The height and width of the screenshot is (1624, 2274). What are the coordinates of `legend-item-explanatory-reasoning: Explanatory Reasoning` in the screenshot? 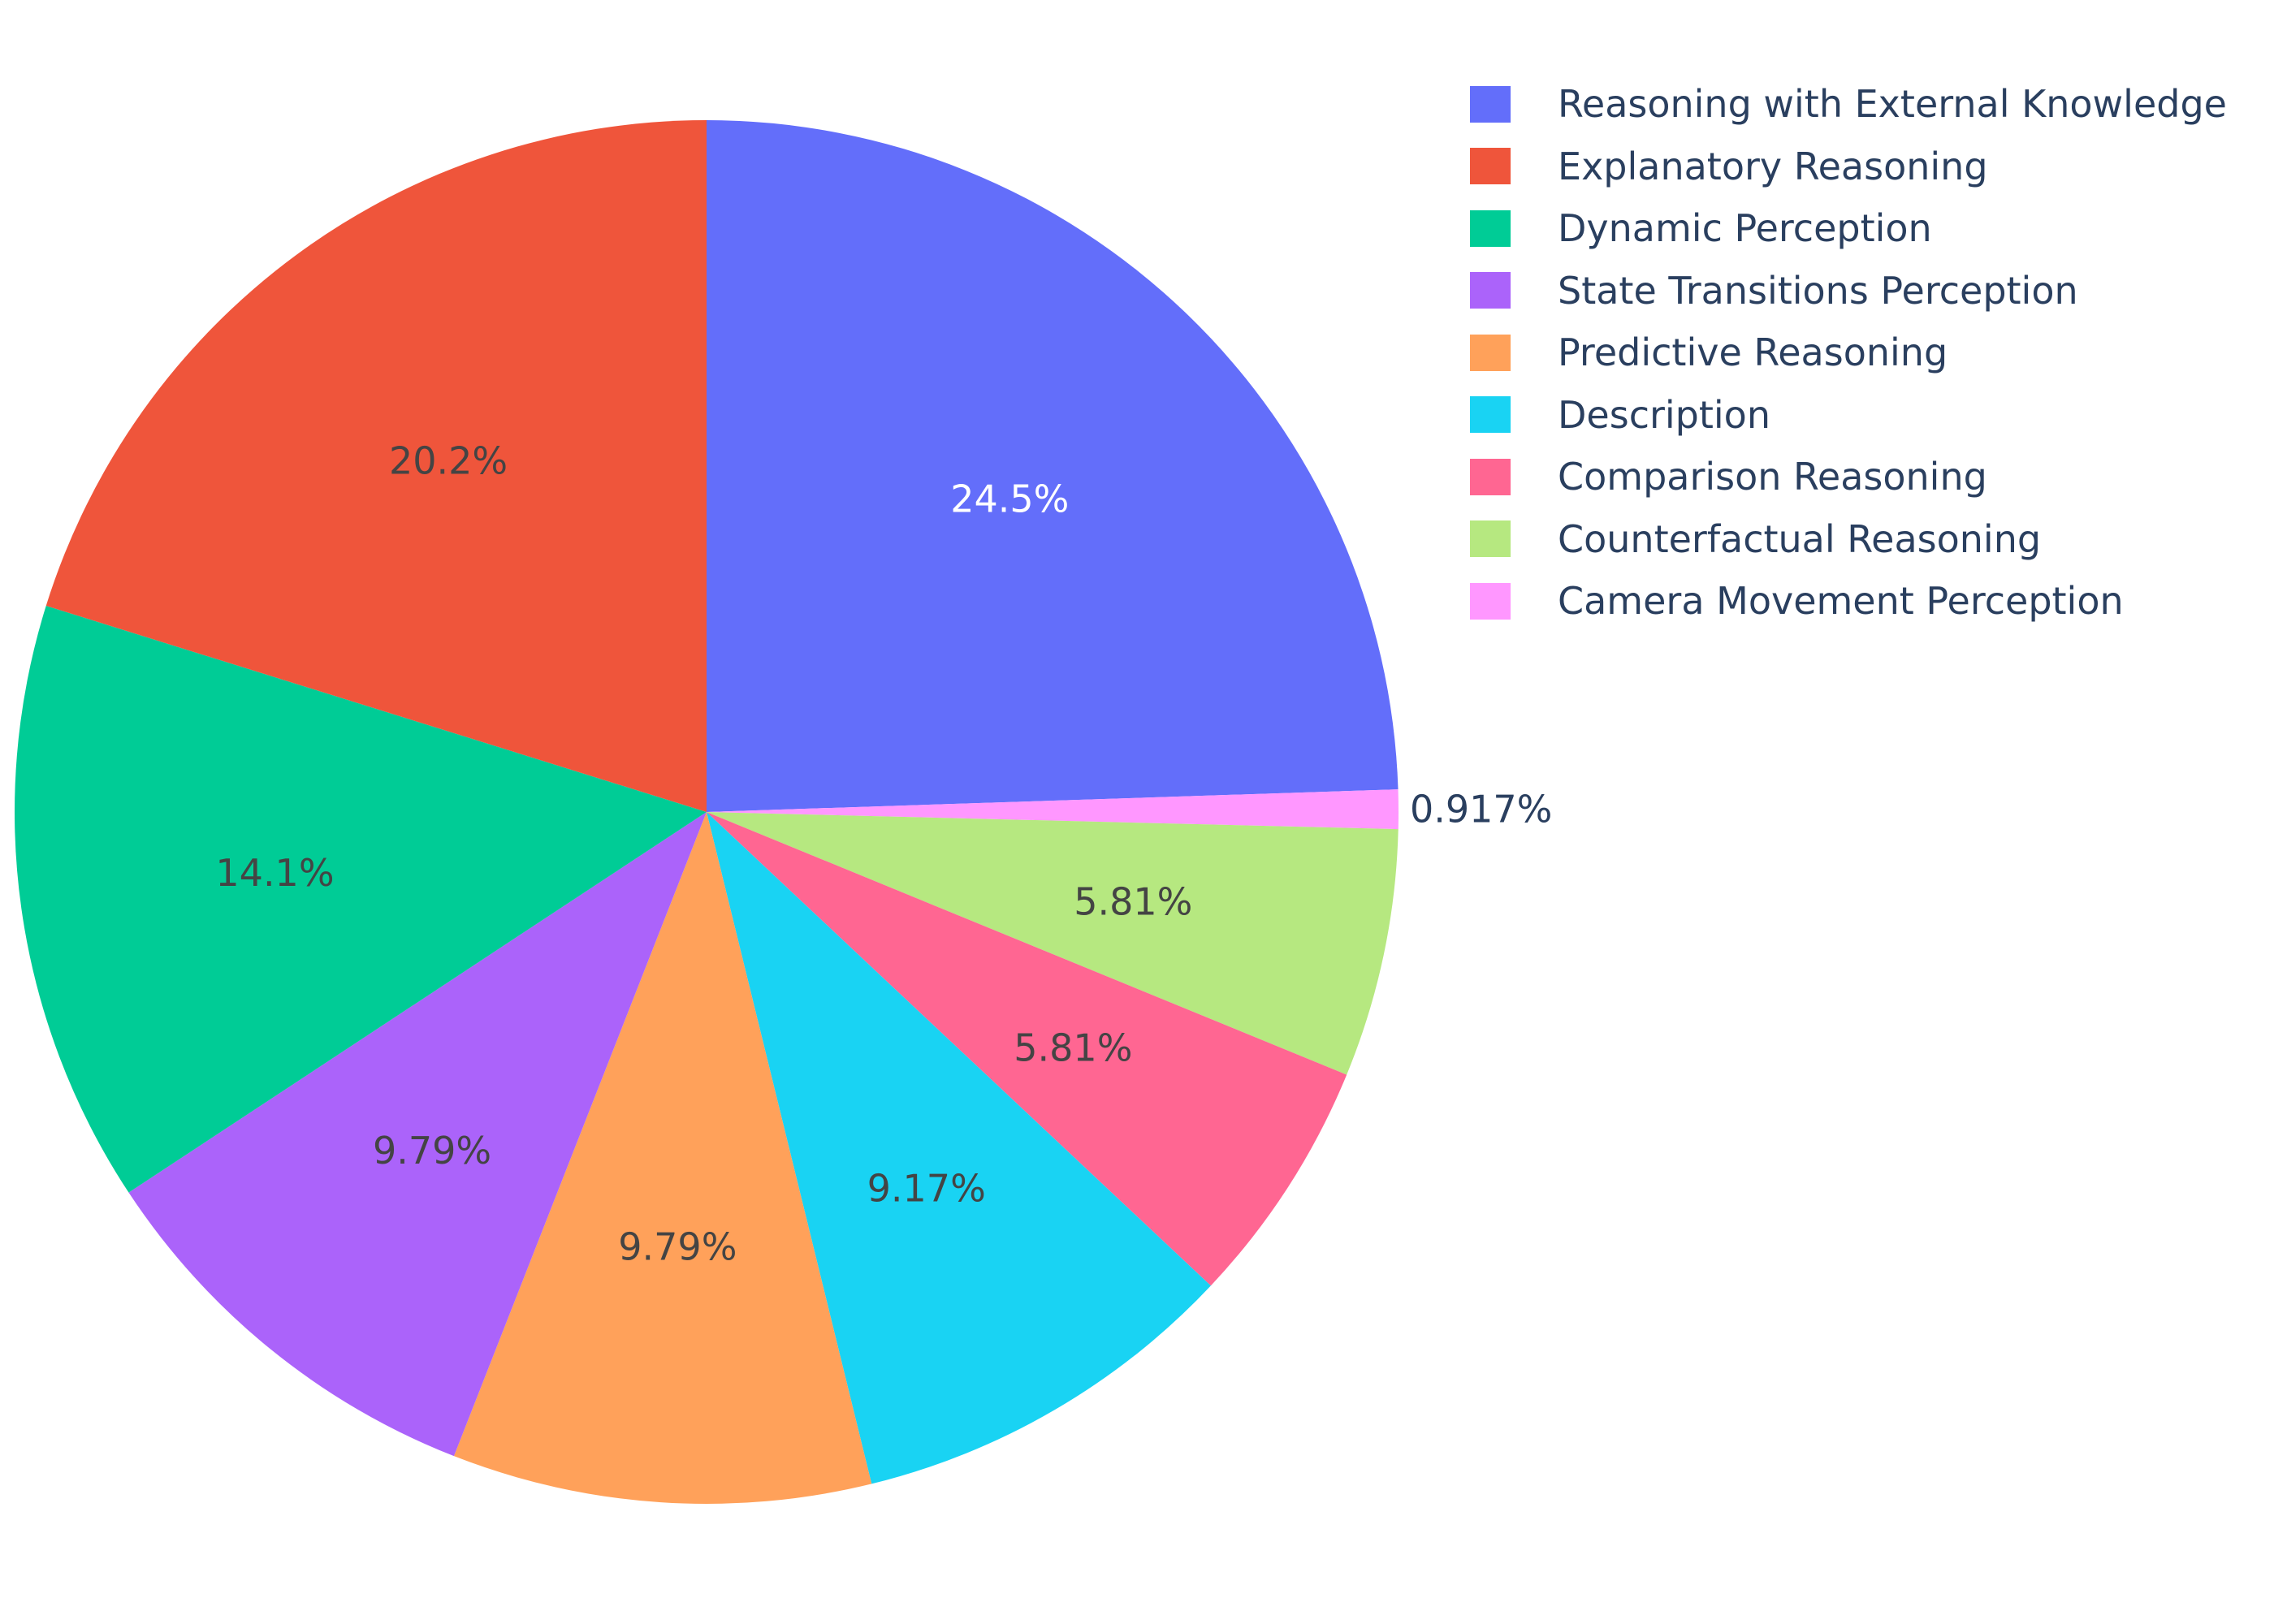 It's located at (1849, 167).